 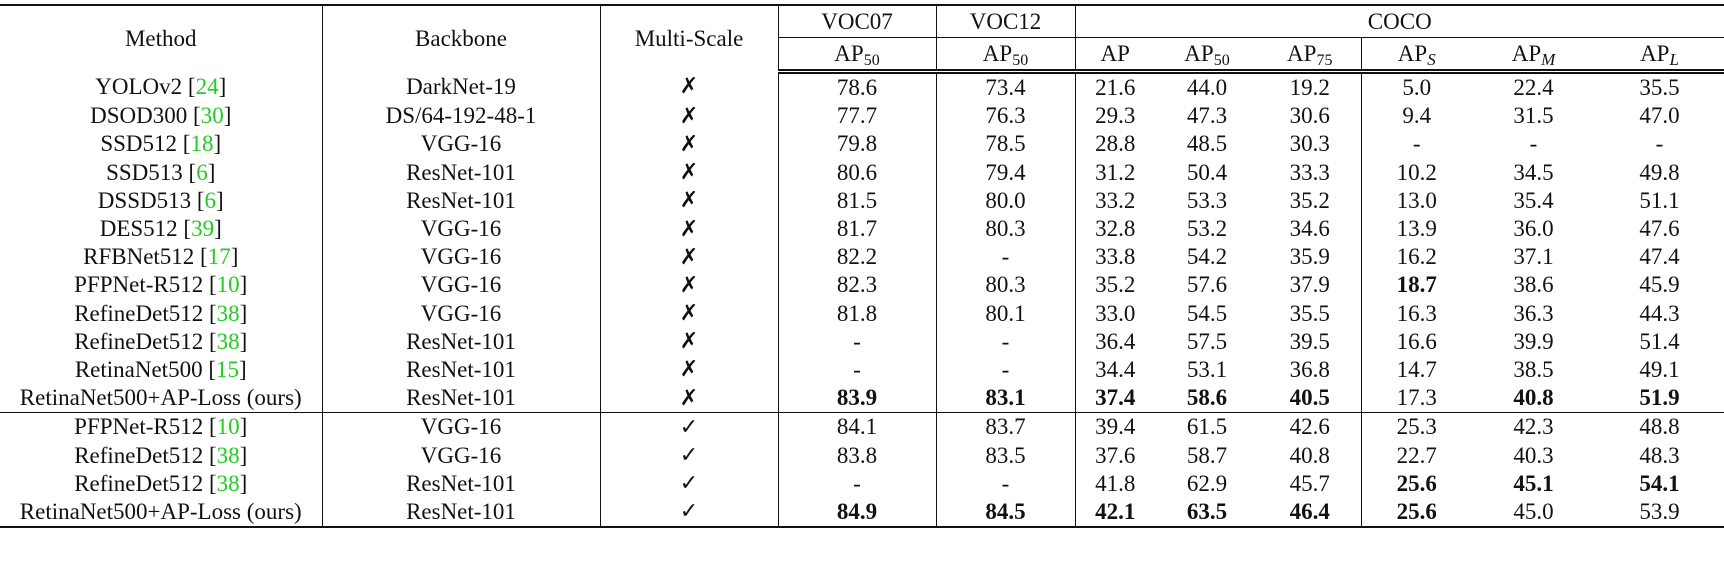 What do you see at coordinates (138, 369) in the screenshot?
I see `method-name: RetinaNet500` at bounding box center [138, 369].